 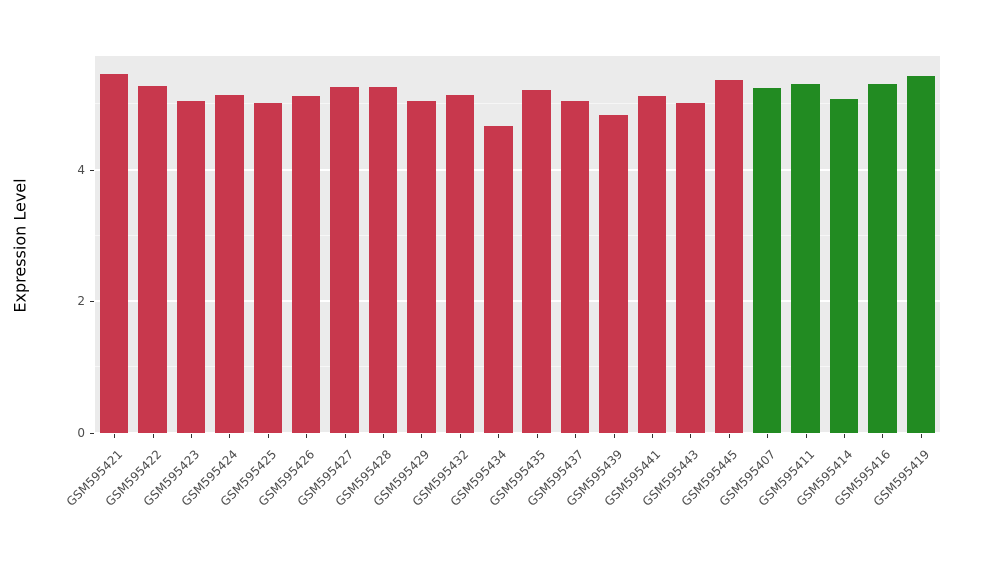 I want to click on bar-GSM595428, so click(x=383, y=259).